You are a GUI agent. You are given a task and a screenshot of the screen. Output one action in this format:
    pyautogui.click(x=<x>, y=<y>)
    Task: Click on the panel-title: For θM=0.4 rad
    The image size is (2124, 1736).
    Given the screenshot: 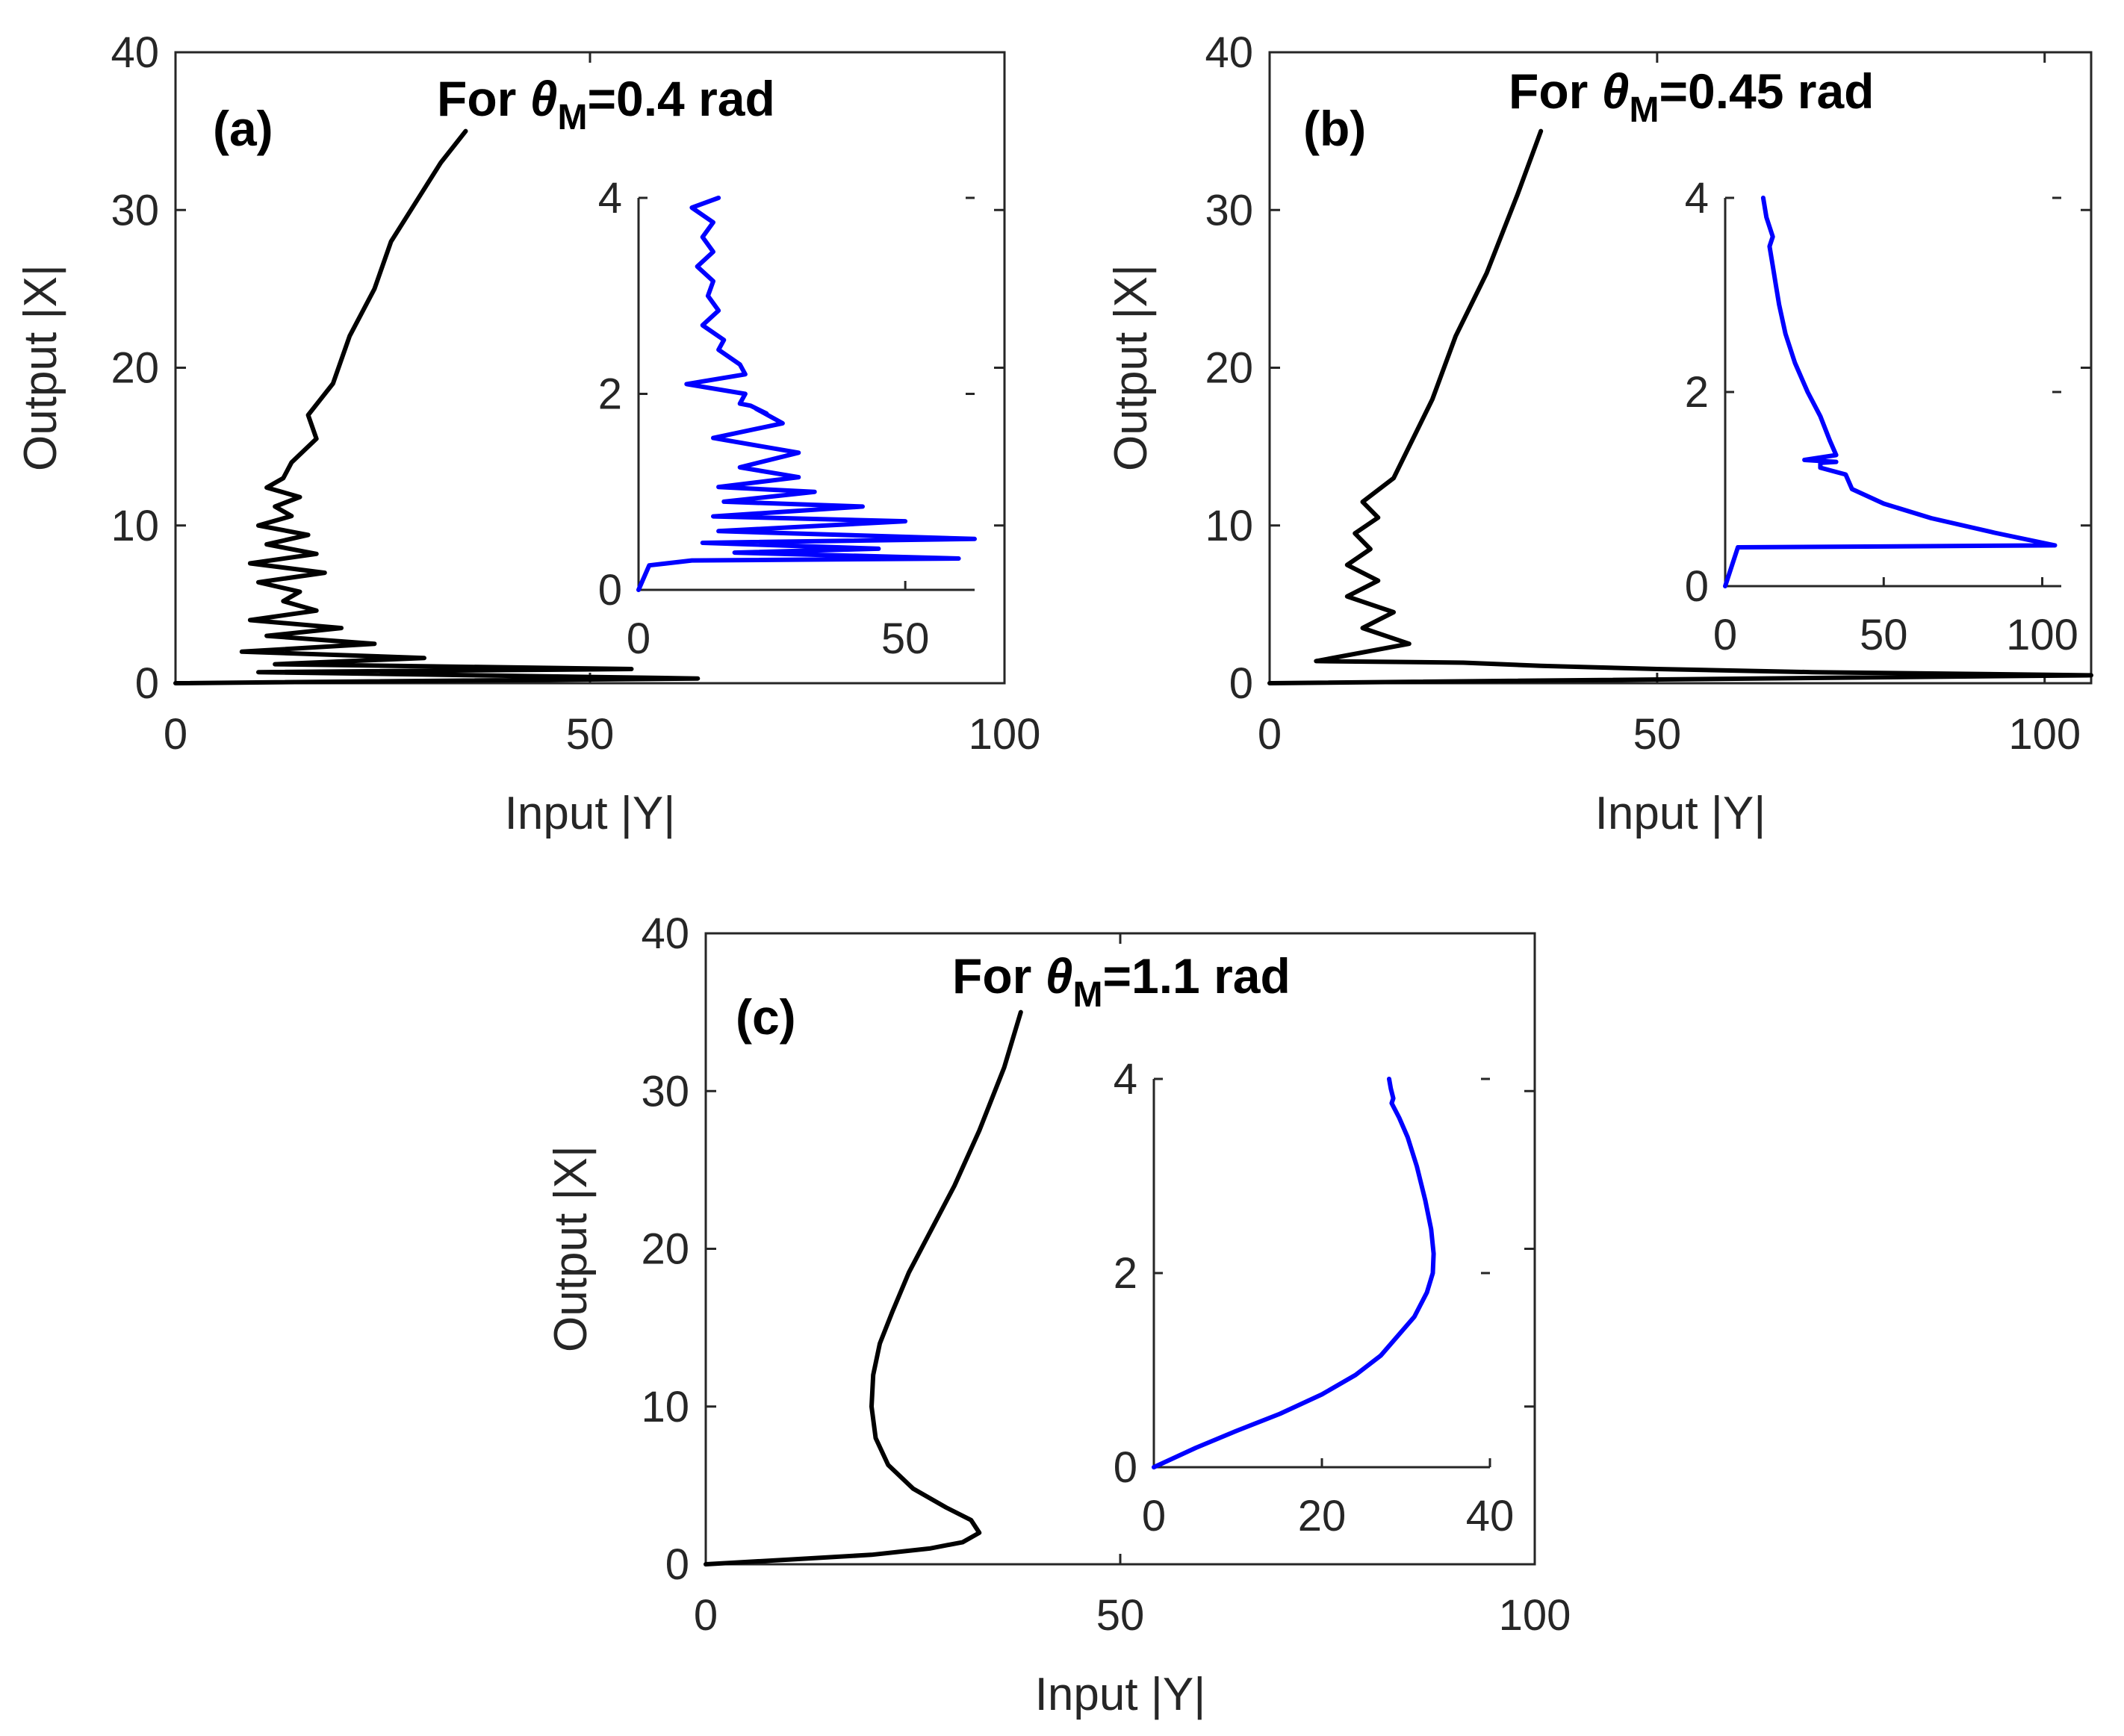 What is the action you would take?
    pyautogui.click(x=606, y=104)
    